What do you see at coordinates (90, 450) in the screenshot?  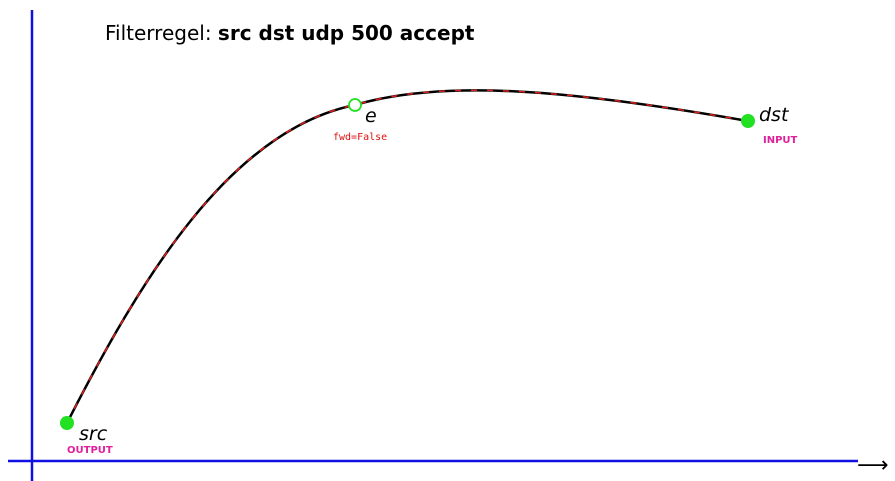 I see `node-tag: OUTPUT` at bounding box center [90, 450].